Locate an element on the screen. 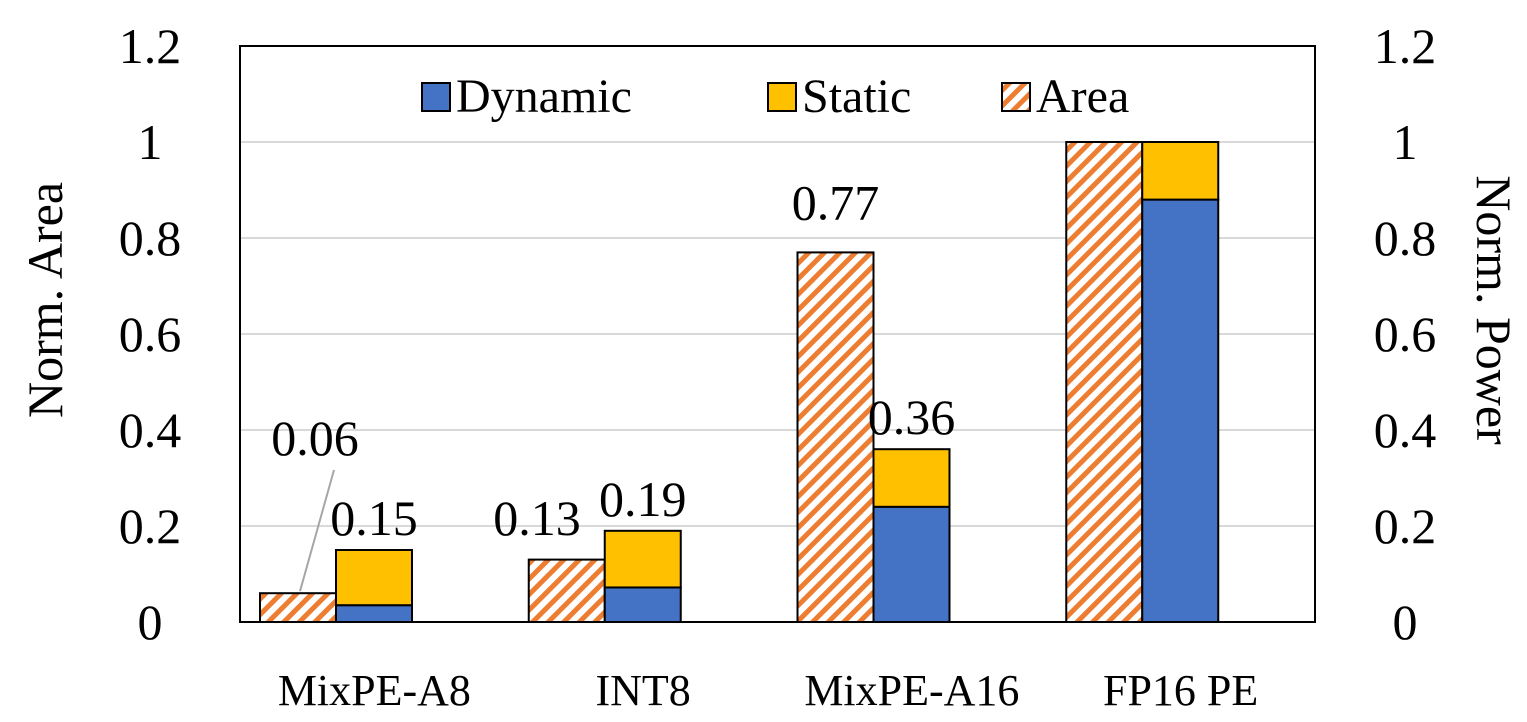 This screenshot has height=722, width=1527. legend-swatch-dynamic is located at coordinates (436, 97).